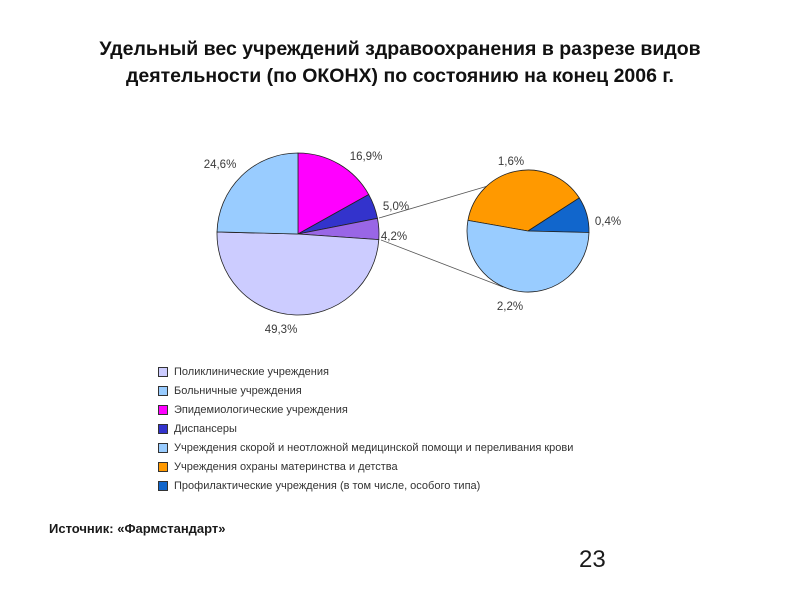  Describe the element at coordinates (592, 559) in the screenshot. I see `page-number: 23` at that location.